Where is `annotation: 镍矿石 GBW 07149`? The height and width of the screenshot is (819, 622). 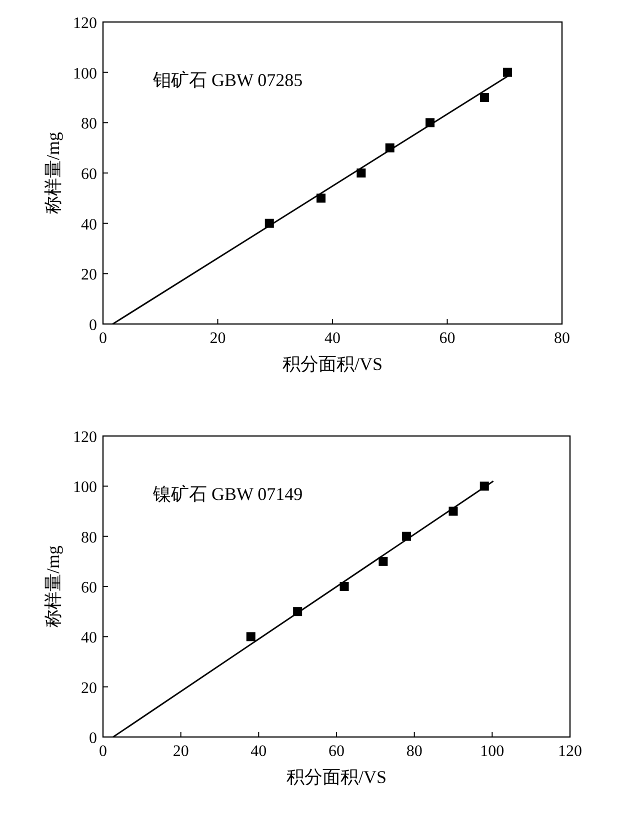
annotation: 镍矿石 GBW 07149 is located at coordinates (227, 494).